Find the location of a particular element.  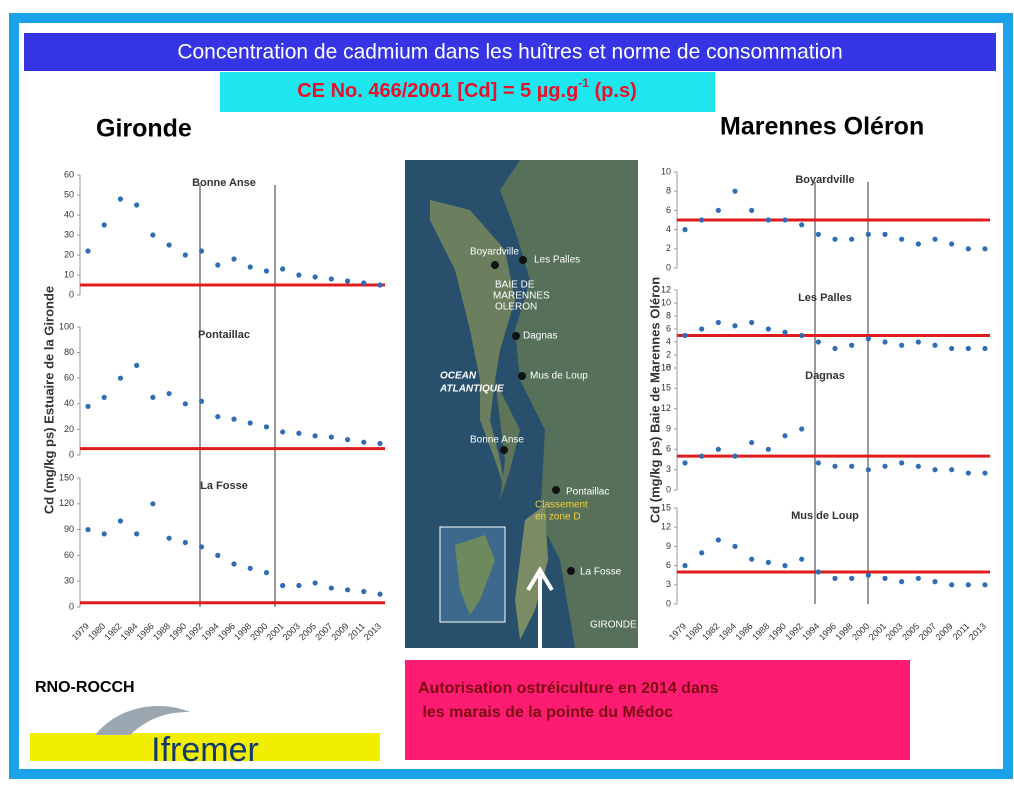

map-label: MARENNES is located at coordinates (521, 296).